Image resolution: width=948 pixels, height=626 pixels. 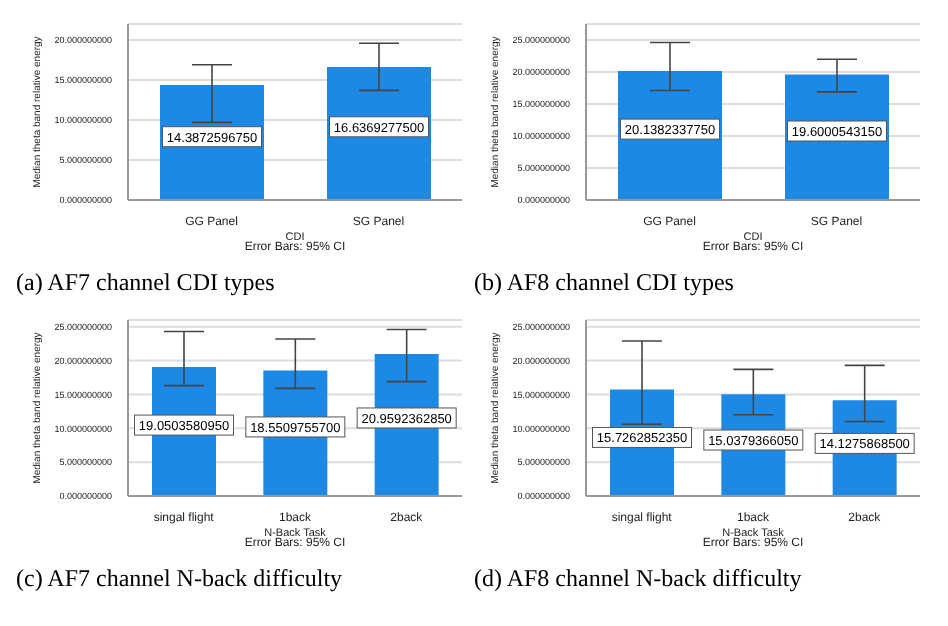 I want to click on text: (d) AF8 channel N-back difficulty, so click(x=639, y=579).